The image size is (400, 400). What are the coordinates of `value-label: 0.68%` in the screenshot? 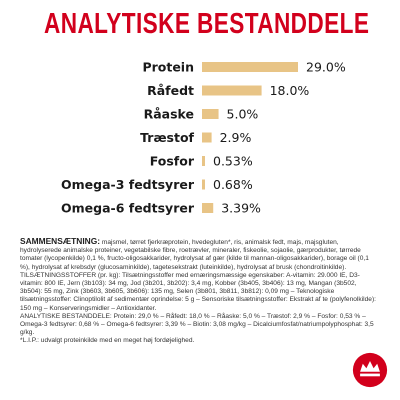 It's located at (233, 184).